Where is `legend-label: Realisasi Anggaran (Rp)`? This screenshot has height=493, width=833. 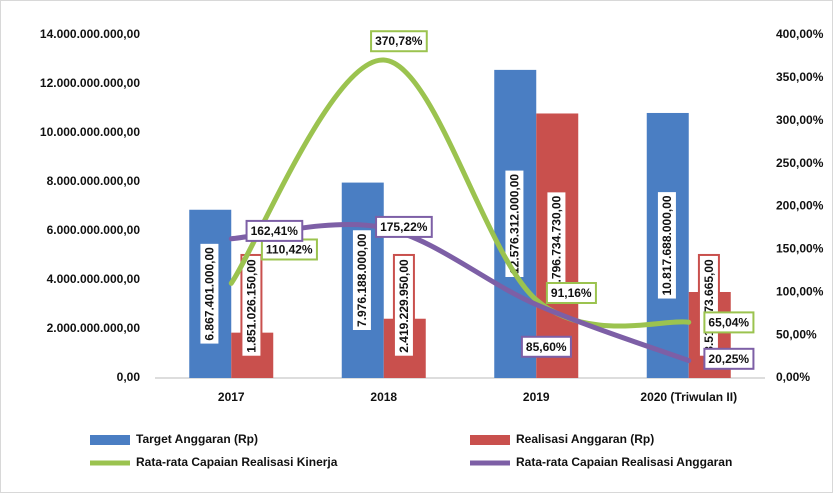
legend-label: Realisasi Anggaran (Rp) is located at coordinates (585, 439).